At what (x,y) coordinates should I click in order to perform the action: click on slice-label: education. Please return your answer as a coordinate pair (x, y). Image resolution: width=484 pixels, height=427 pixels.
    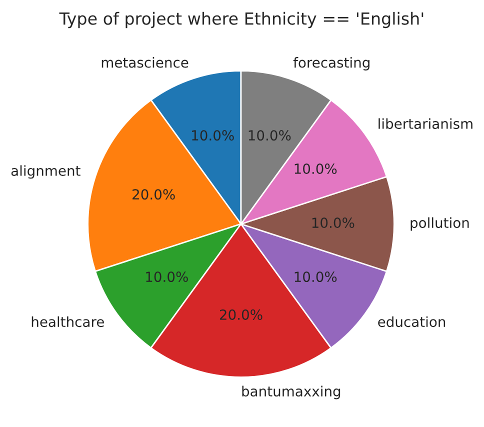
    Looking at the image, I should click on (412, 322).